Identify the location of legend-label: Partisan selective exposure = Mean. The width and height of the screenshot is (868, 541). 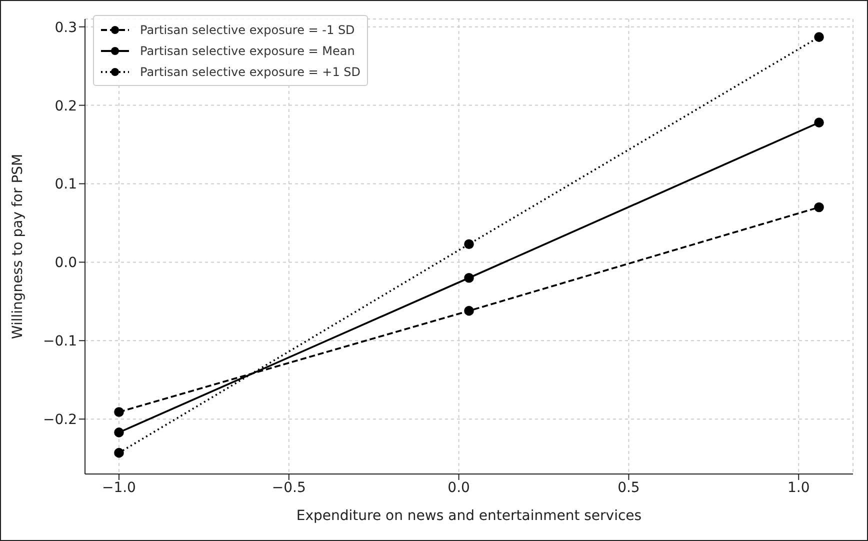
(247, 51).